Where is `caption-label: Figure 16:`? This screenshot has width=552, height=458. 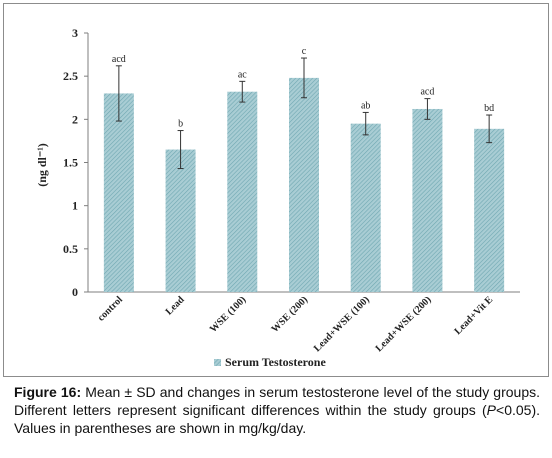
caption-label: Figure 16: is located at coordinates (48, 392).